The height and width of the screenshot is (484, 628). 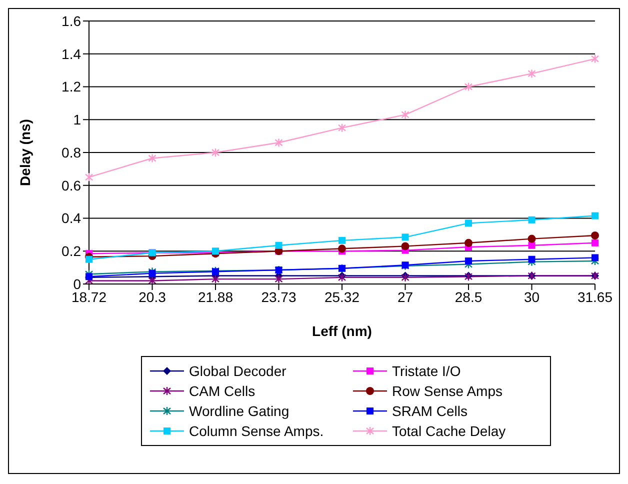 I want to click on y-tick-label: 1.4, so click(x=72, y=54).